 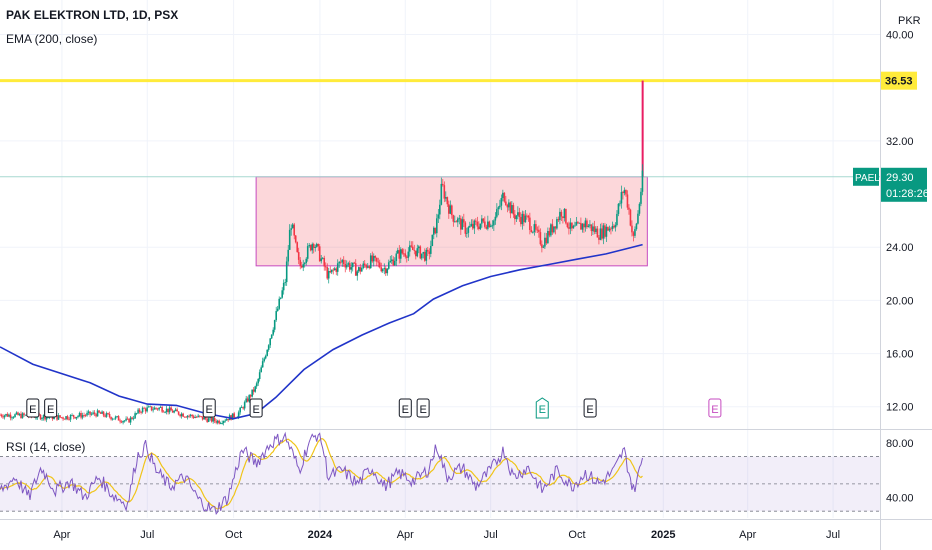 I want to click on rsi-legend: RSI (14, close), so click(x=46, y=447).